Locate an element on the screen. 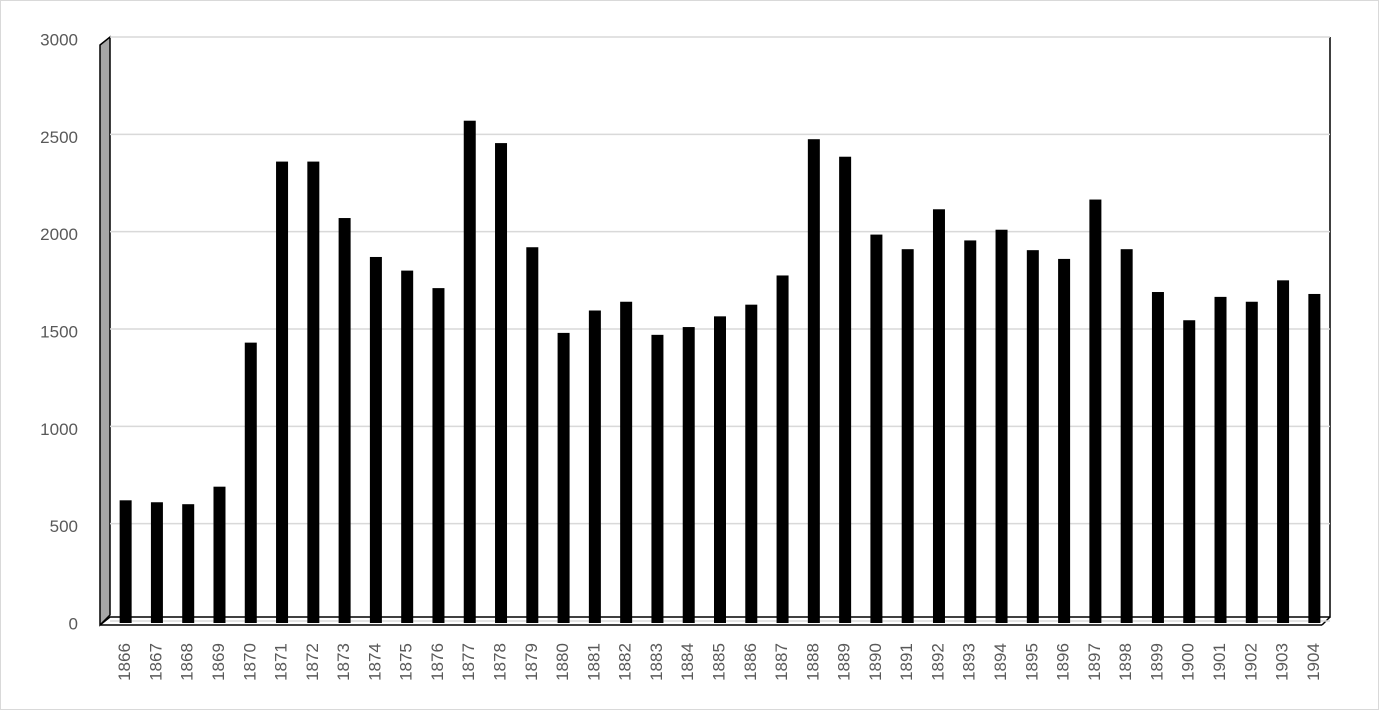  x-tick-label: 1898 is located at coordinates (1125, 662).